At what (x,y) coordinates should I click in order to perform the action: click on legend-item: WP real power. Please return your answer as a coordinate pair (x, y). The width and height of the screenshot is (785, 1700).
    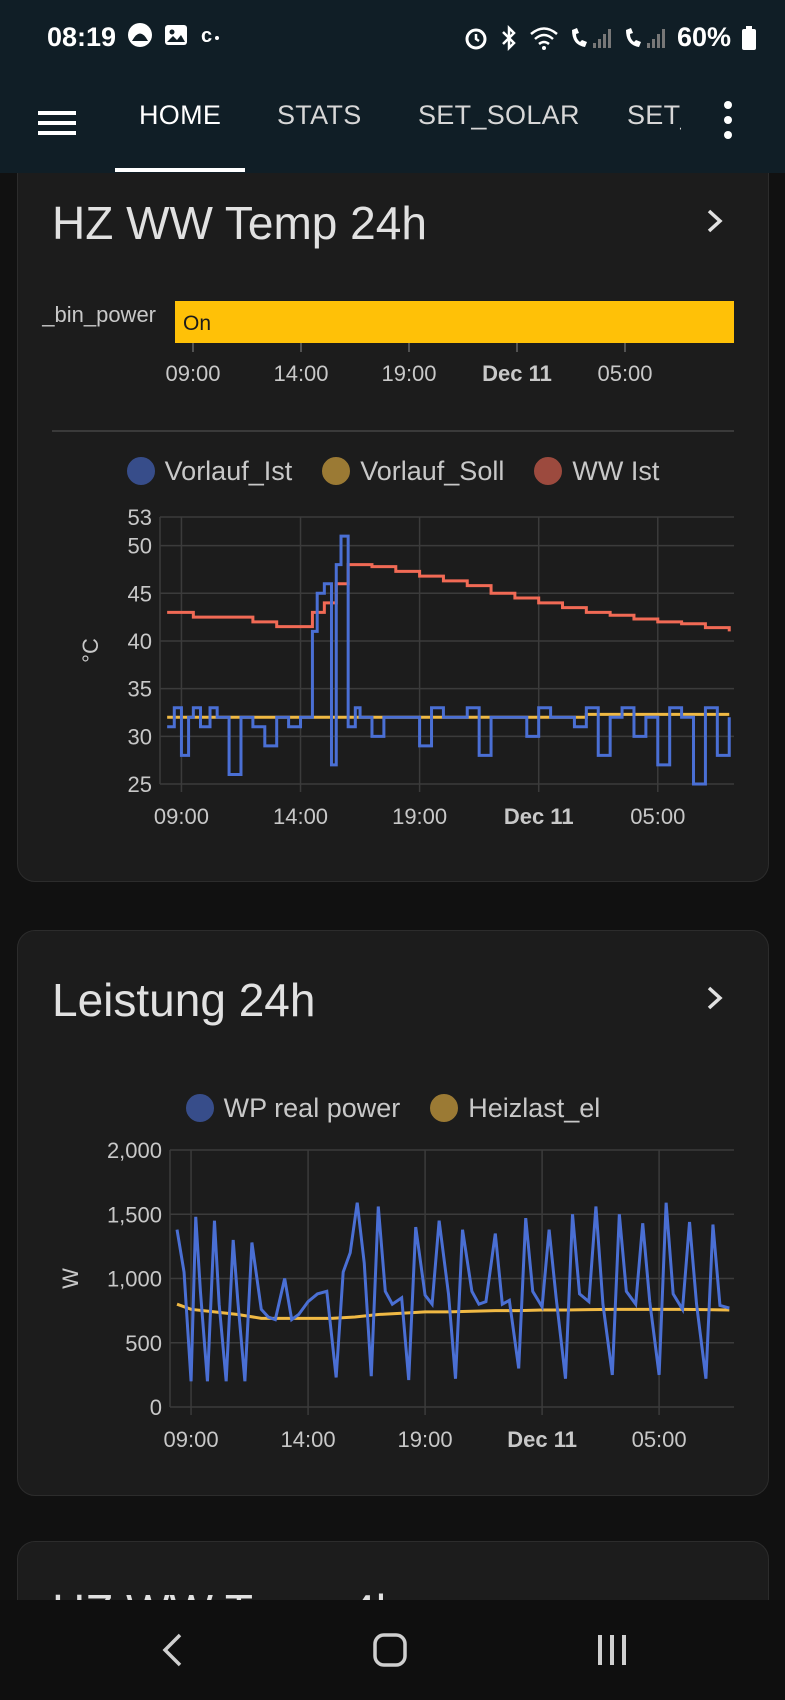
    Looking at the image, I should click on (293, 1108).